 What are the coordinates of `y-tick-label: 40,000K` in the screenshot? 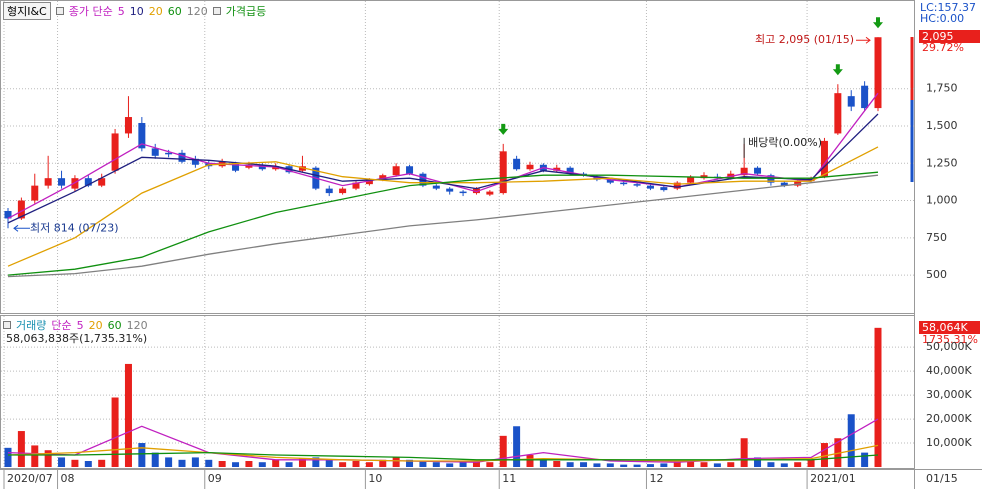 It's located at (949, 370).